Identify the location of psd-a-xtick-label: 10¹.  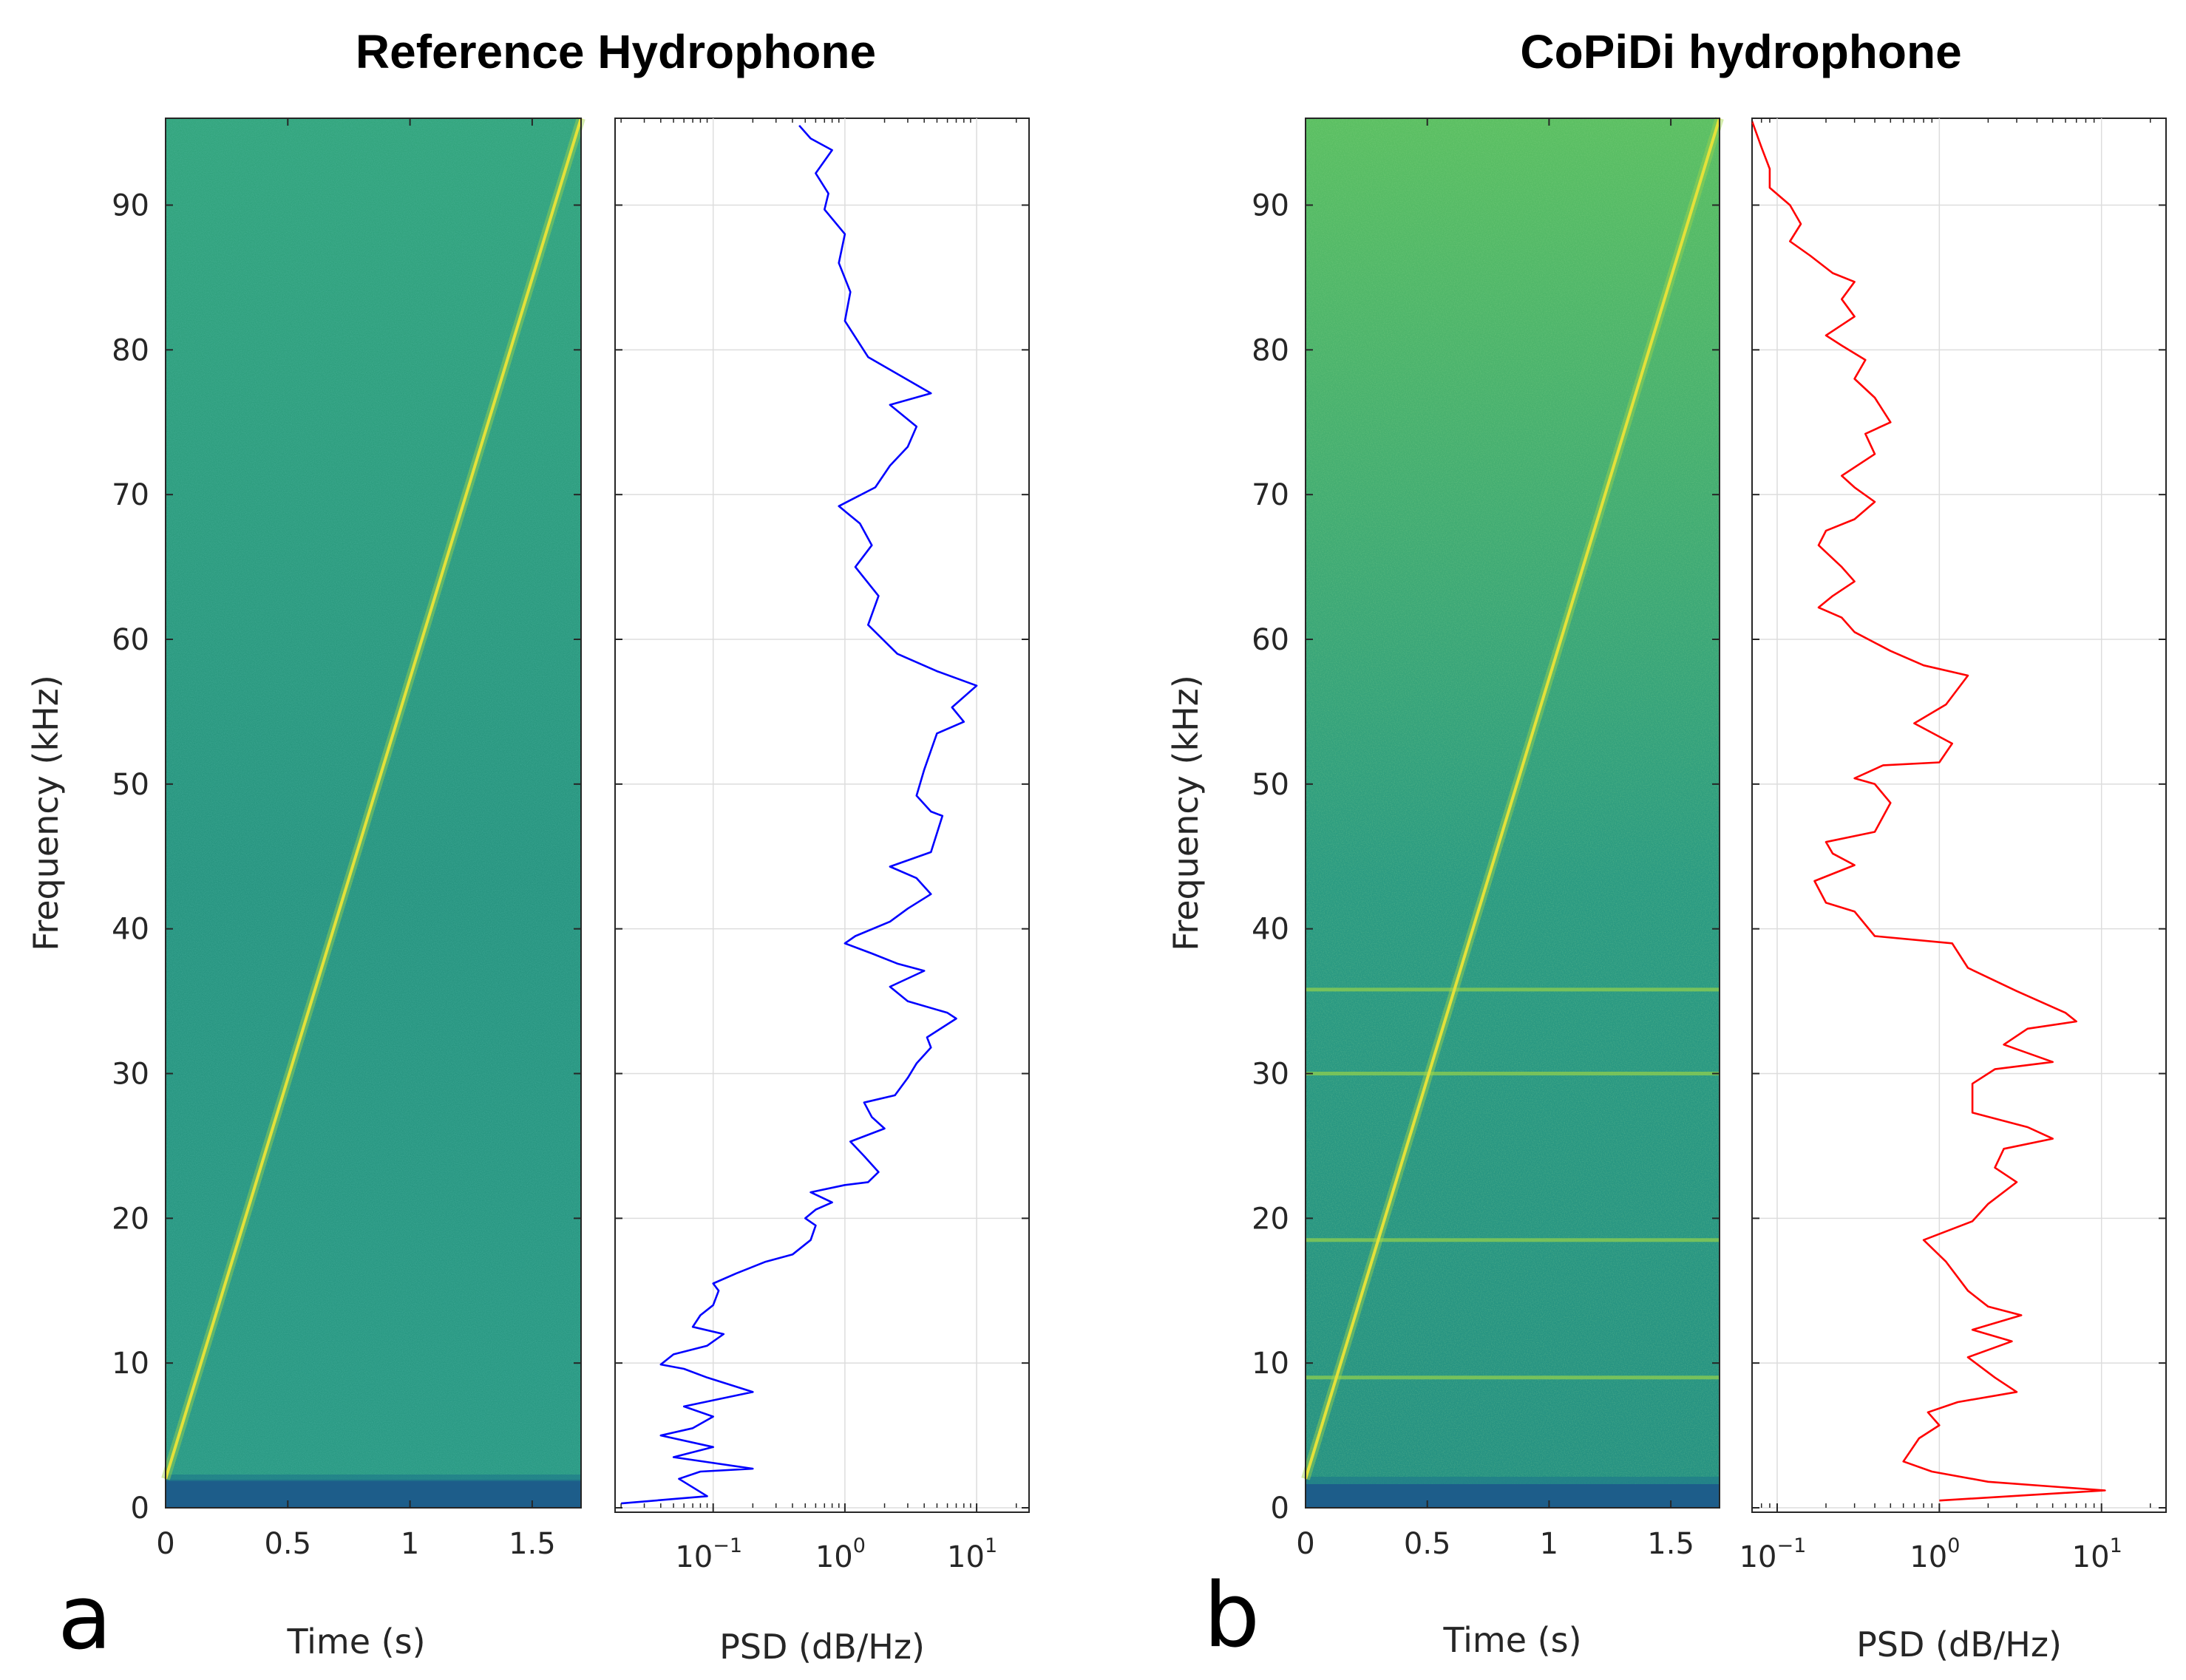
(972, 1554).